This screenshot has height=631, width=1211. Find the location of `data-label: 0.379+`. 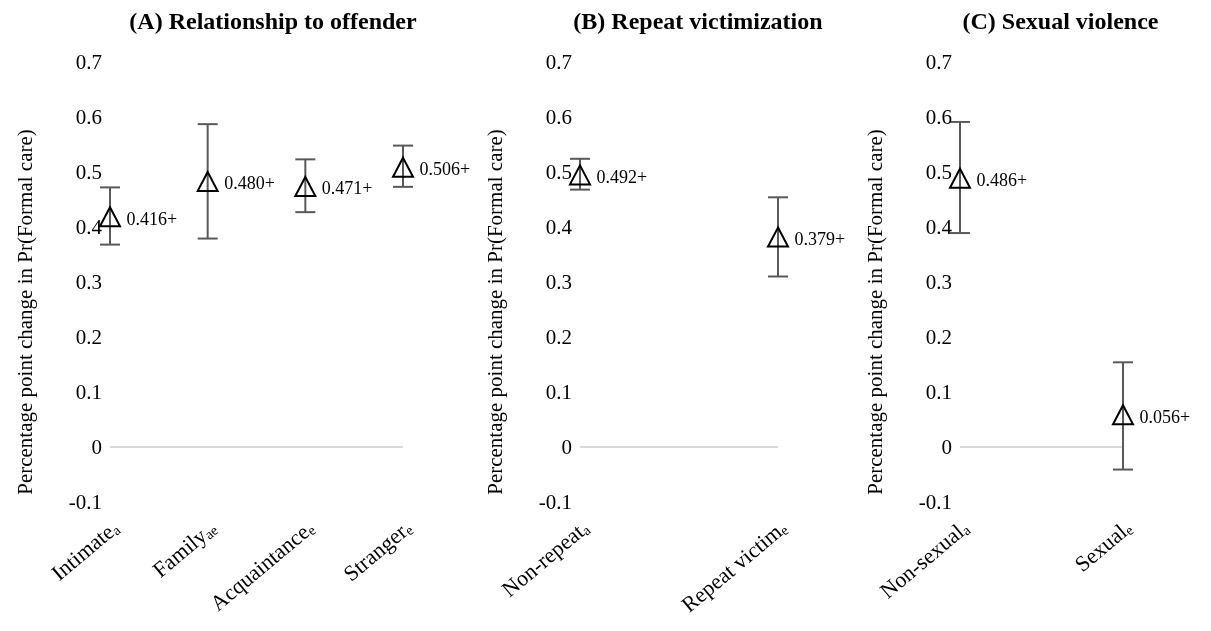

data-label: 0.379+ is located at coordinates (820, 238).